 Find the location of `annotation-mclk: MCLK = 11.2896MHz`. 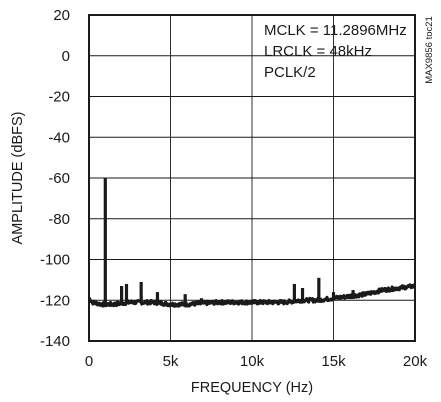

annotation-mclk: MCLK = 11.2896MHz is located at coordinates (335, 30).